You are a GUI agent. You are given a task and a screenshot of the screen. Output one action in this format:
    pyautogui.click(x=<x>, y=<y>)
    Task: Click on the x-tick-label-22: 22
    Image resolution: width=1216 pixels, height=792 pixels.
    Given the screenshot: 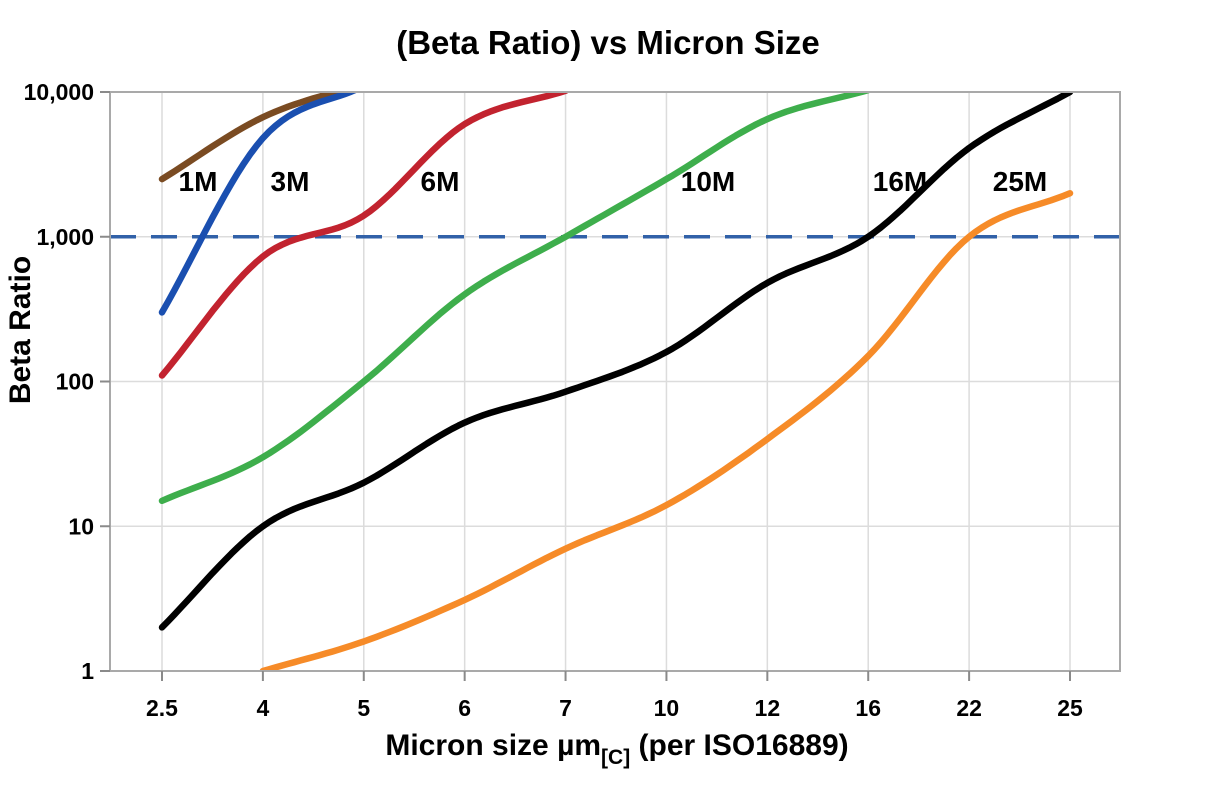 What is the action you would take?
    pyautogui.click(x=969, y=708)
    